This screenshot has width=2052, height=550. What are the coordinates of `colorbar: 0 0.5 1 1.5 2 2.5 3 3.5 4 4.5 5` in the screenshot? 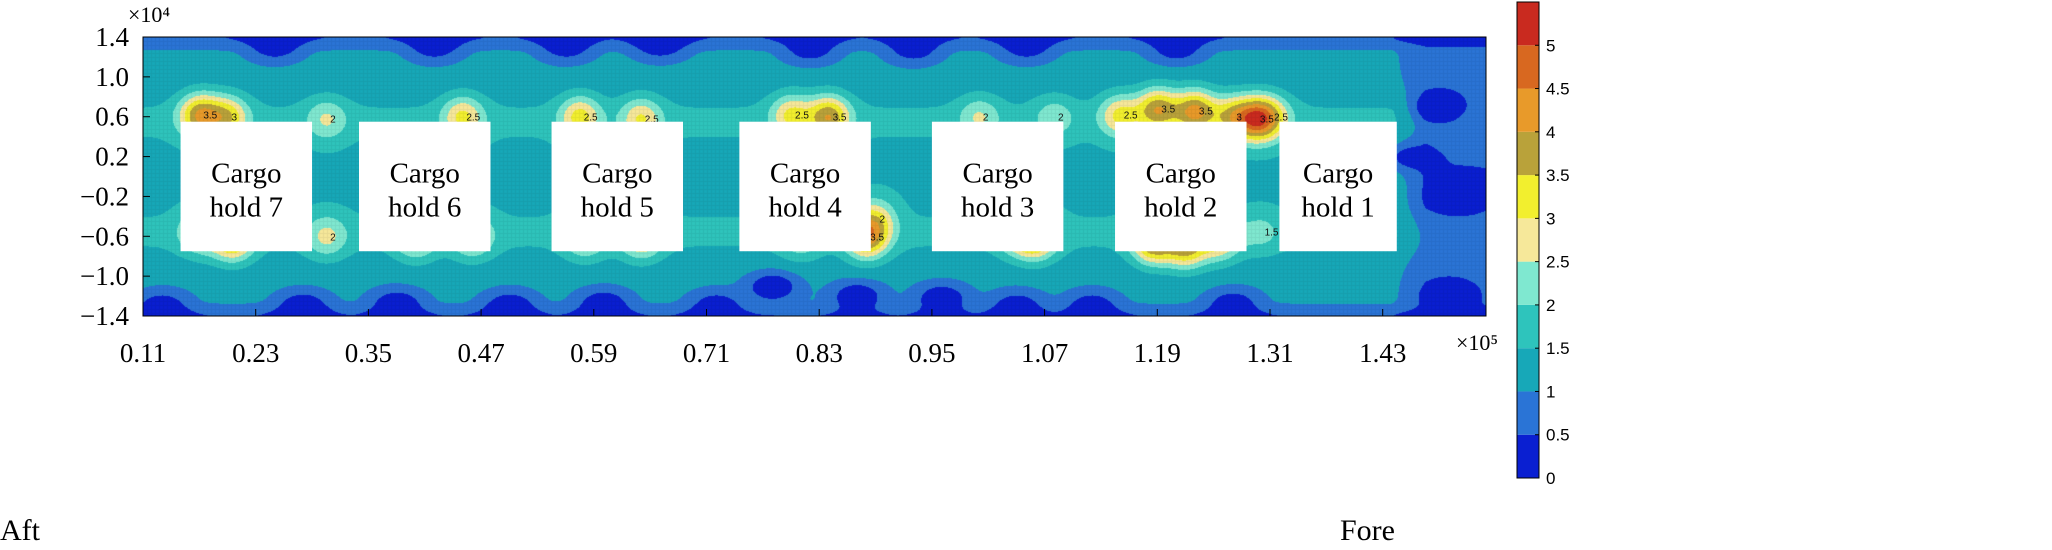 It's located at (1543, 244).